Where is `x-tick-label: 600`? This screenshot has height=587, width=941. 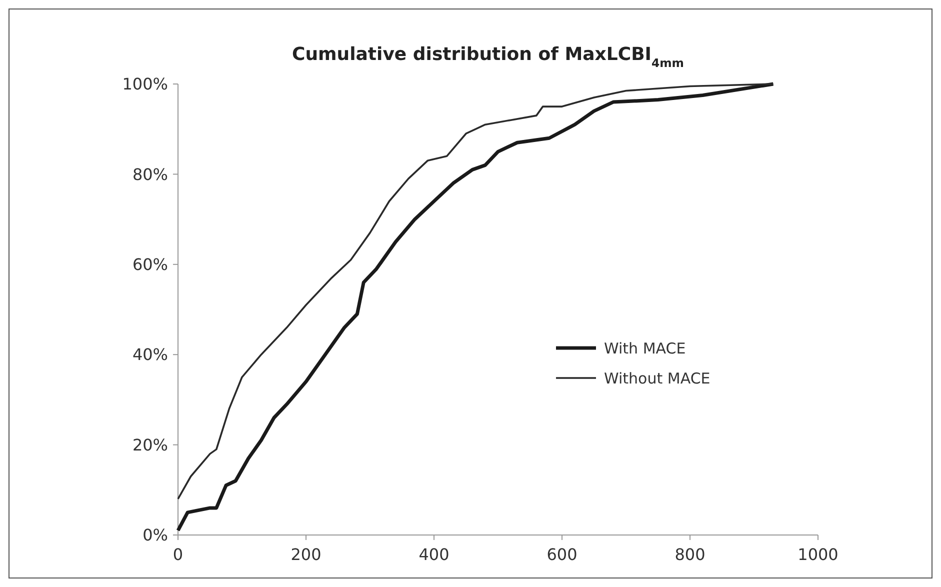
x-tick-label: 600 is located at coordinates (562, 554).